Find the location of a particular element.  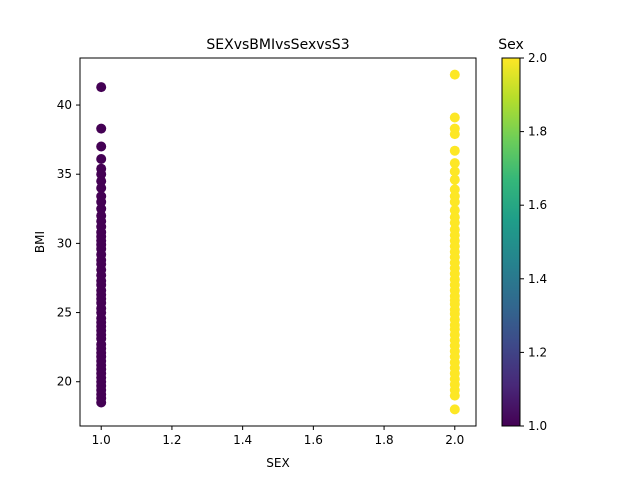

colorbar-tick-label: 1.2 is located at coordinates (537, 352).